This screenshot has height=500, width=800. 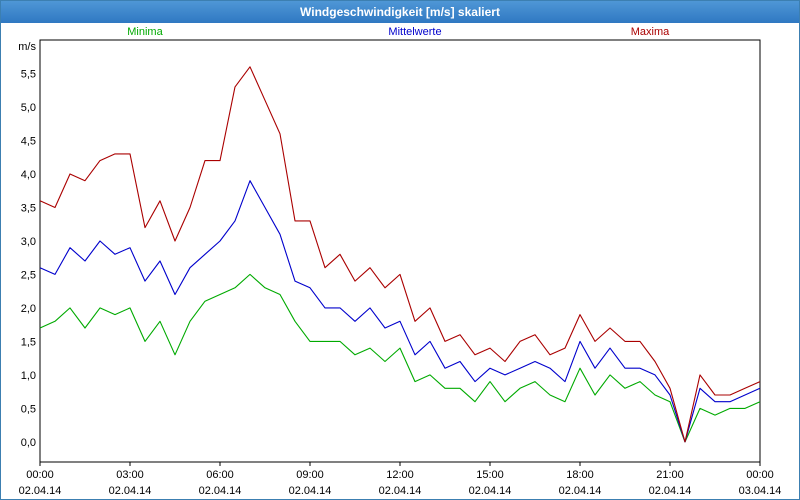 What do you see at coordinates (28, 74) in the screenshot?
I see `y-tick-label: 5,5` at bounding box center [28, 74].